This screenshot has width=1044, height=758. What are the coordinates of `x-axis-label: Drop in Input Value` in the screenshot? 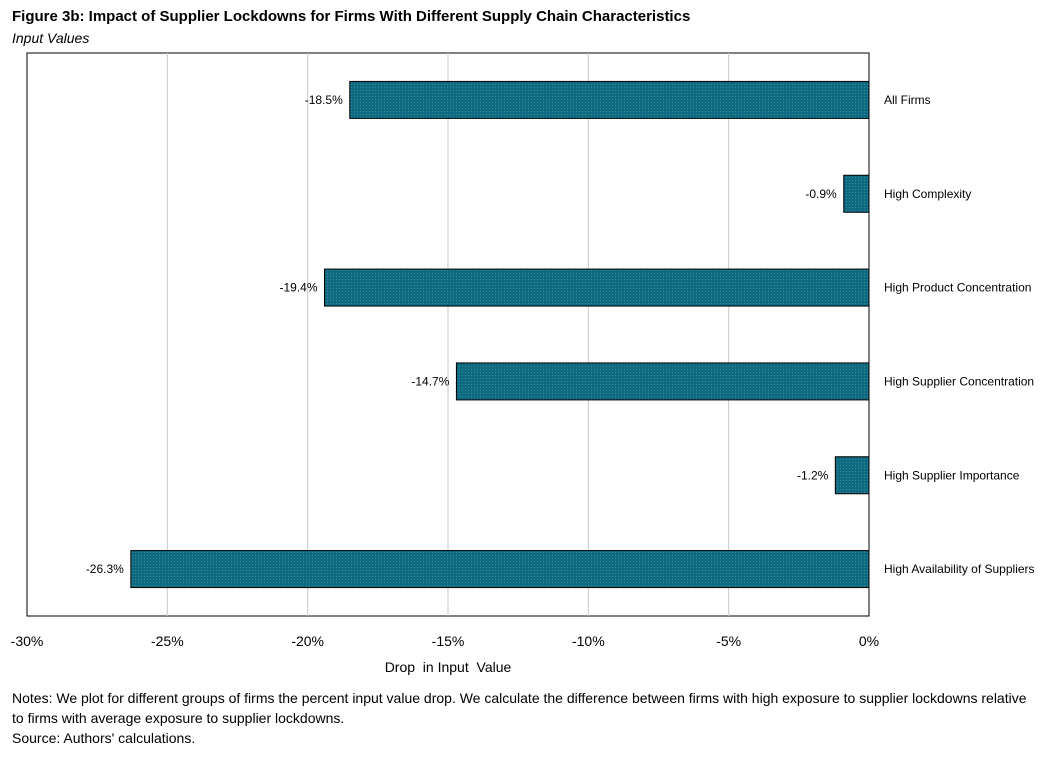 It's located at (448, 667).